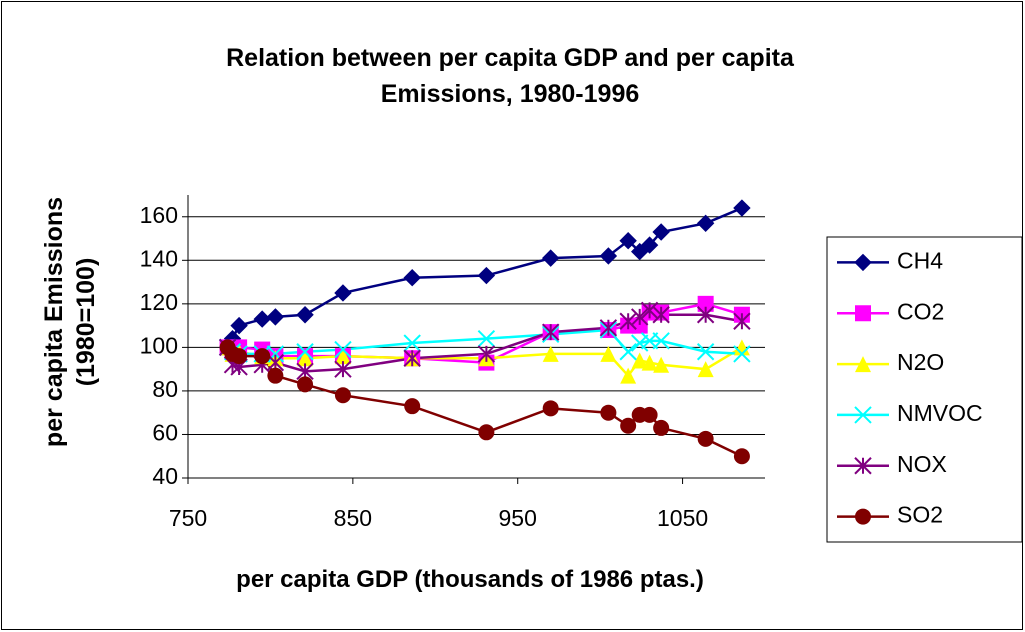  I want to click on legend-label: N2O, so click(920, 362).